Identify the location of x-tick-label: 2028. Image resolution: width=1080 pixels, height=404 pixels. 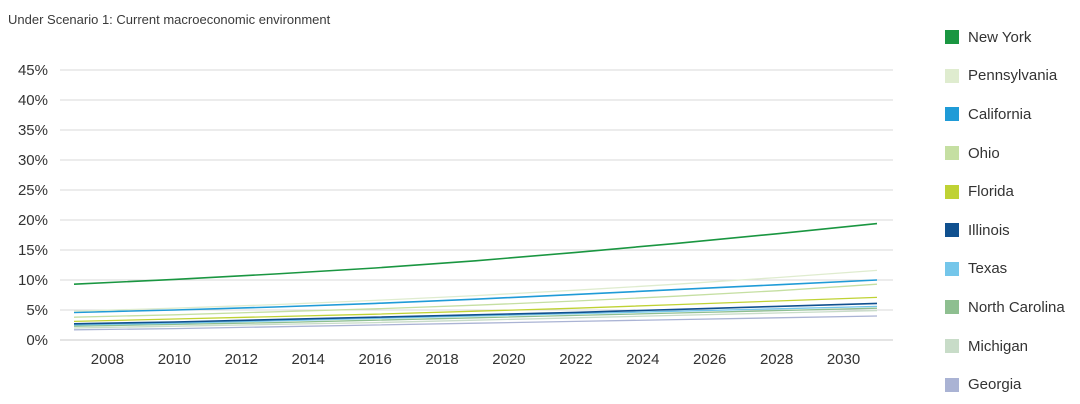
(776, 359).